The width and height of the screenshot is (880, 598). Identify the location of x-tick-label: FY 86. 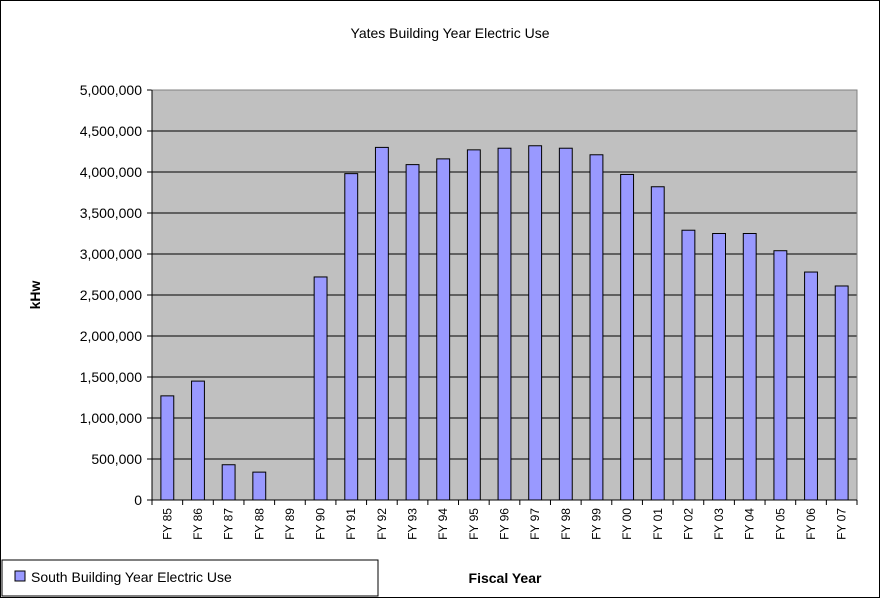
(198, 524).